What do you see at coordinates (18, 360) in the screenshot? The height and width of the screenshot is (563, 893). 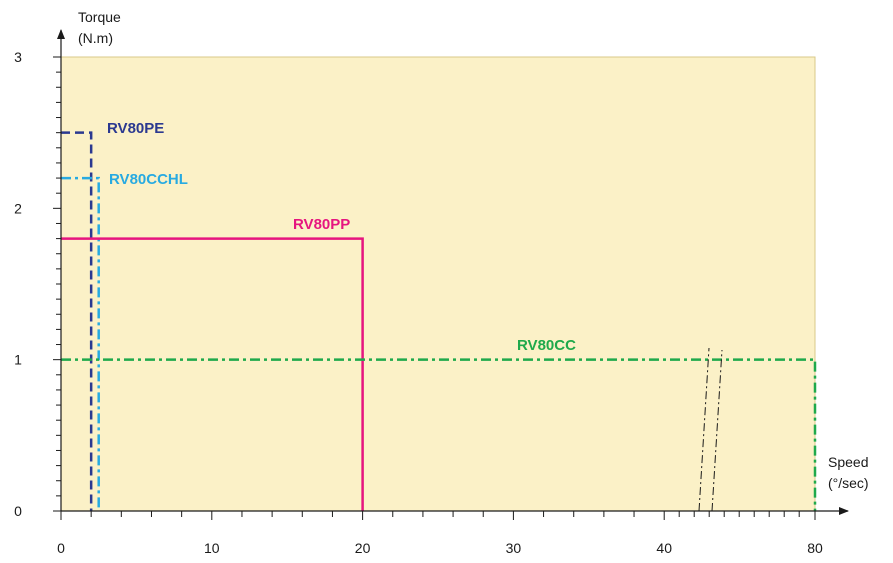 I see `y-tick-label: 1` at bounding box center [18, 360].